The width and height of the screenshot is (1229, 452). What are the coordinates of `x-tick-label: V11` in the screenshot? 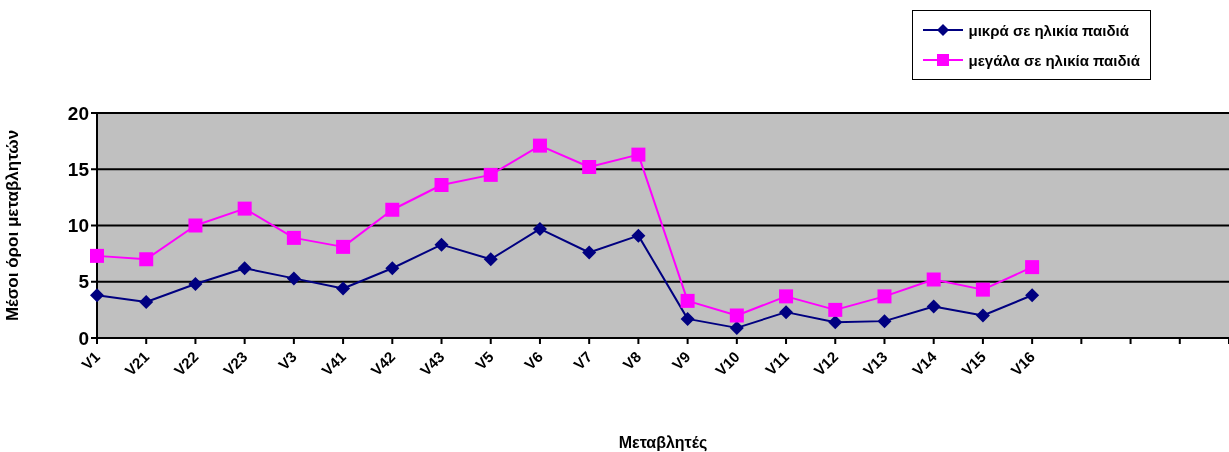 It's located at (777, 363).